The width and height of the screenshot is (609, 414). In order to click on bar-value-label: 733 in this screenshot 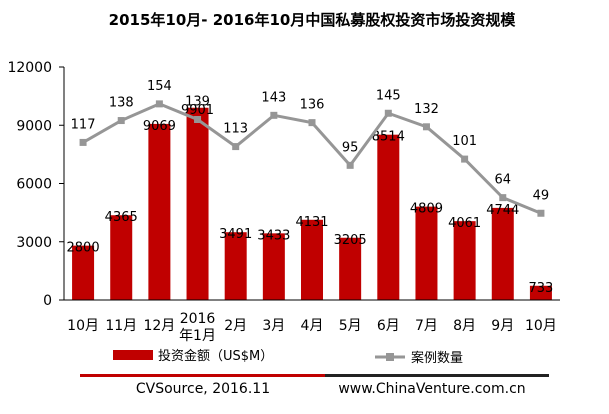, I will do `click(541, 288)`.